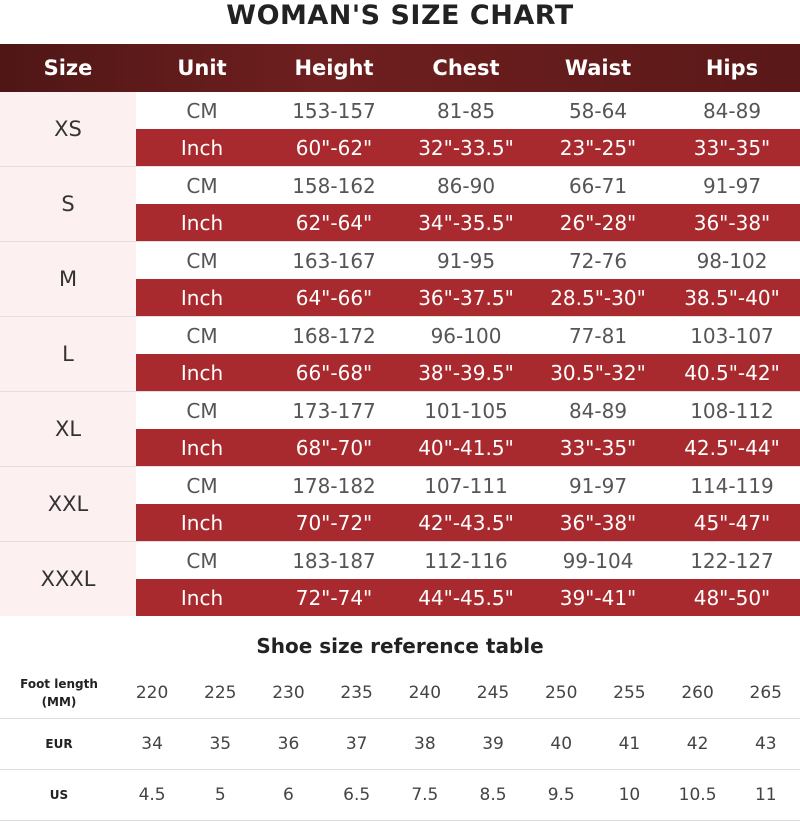  Describe the element at coordinates (202, 68) in the screenshot. I see `header-unit: Unit` at that location.